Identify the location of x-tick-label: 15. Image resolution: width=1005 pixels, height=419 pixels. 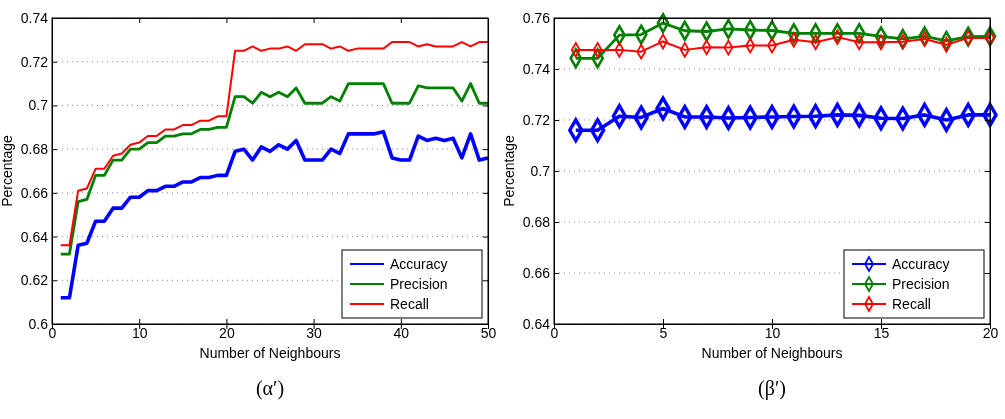
(881, 332).